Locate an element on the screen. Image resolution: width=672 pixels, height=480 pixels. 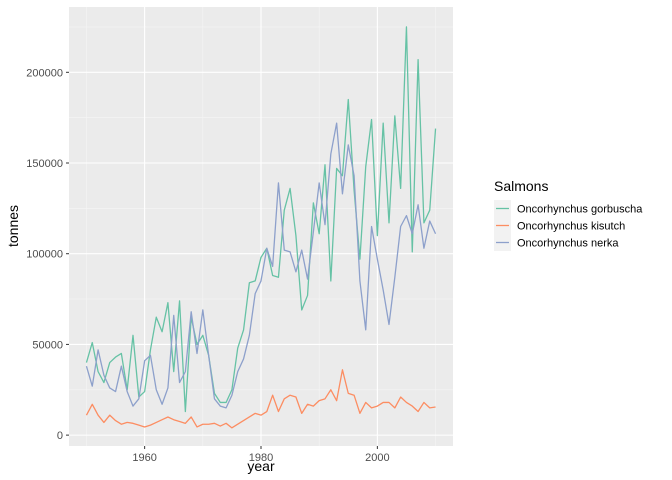
y-tick-label: 150000 is located at coordinates (44, 164).